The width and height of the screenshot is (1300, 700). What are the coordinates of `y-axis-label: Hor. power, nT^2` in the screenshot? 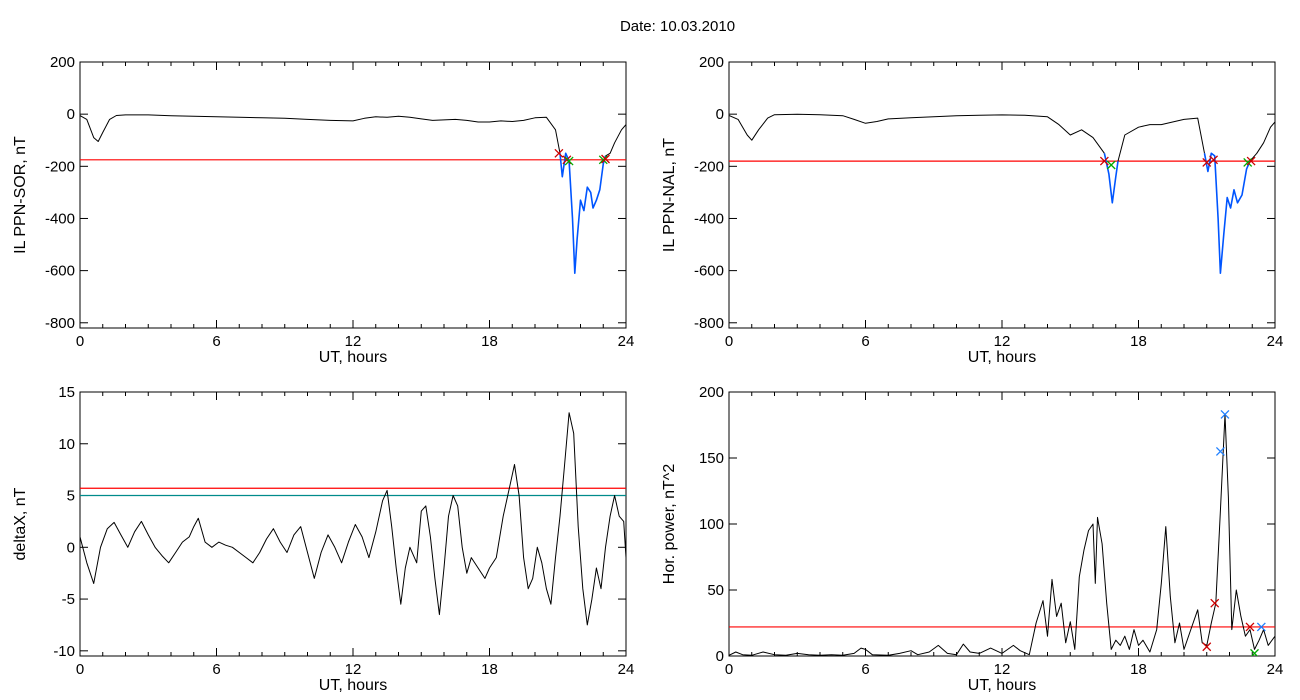 It's located at (669, 524).